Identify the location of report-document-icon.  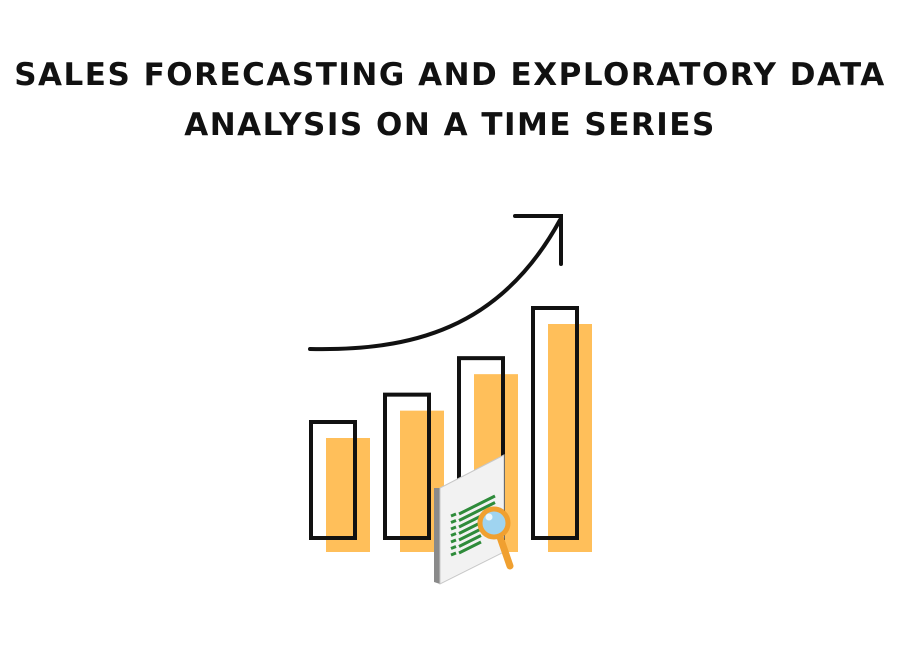
(469, 519).